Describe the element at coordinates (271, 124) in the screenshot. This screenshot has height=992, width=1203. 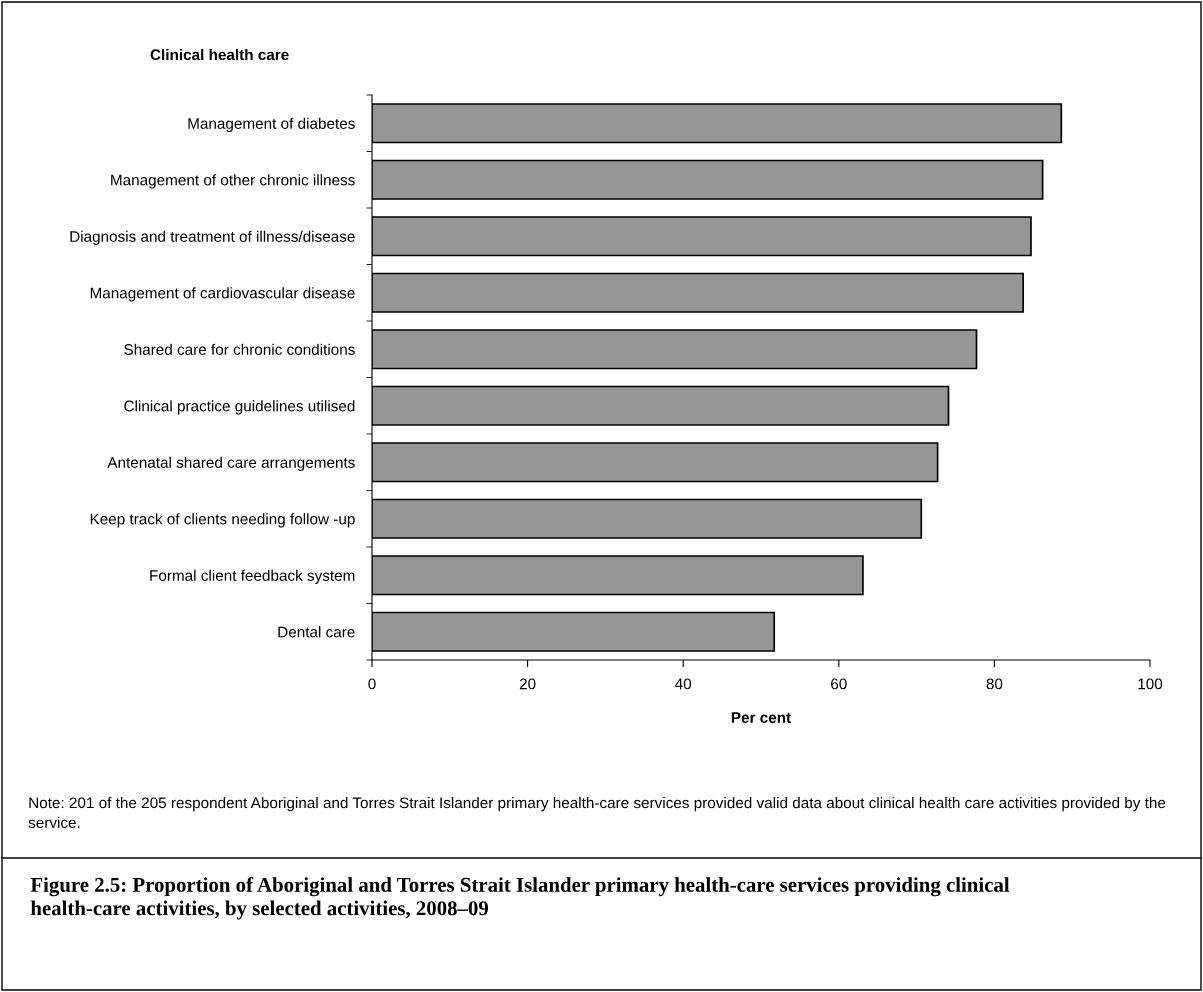
I see `y-tick-label: Management of diabetes` at that location.